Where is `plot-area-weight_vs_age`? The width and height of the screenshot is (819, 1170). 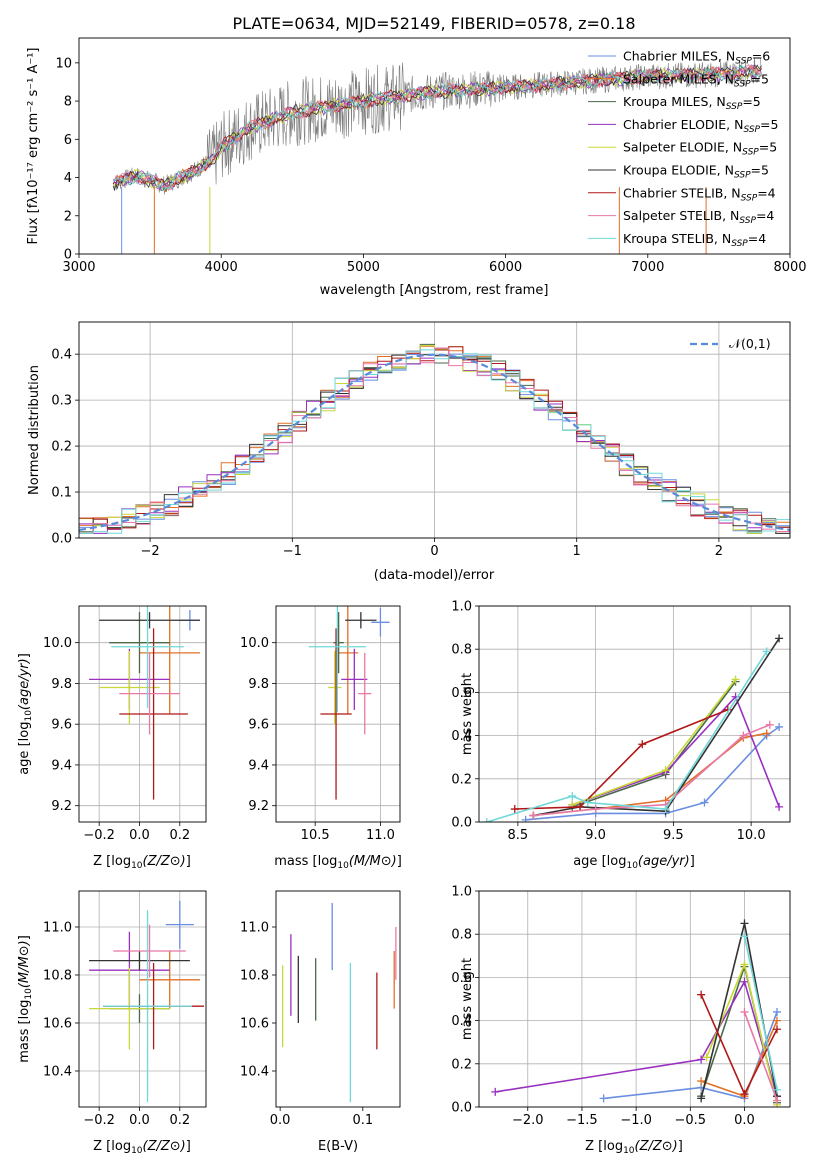
plot-area-weight_vs_age is located at coordinates (633, 728).